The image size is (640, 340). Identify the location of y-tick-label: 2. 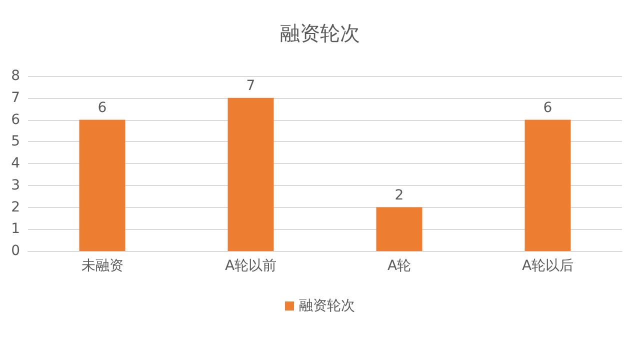
(15, 207).